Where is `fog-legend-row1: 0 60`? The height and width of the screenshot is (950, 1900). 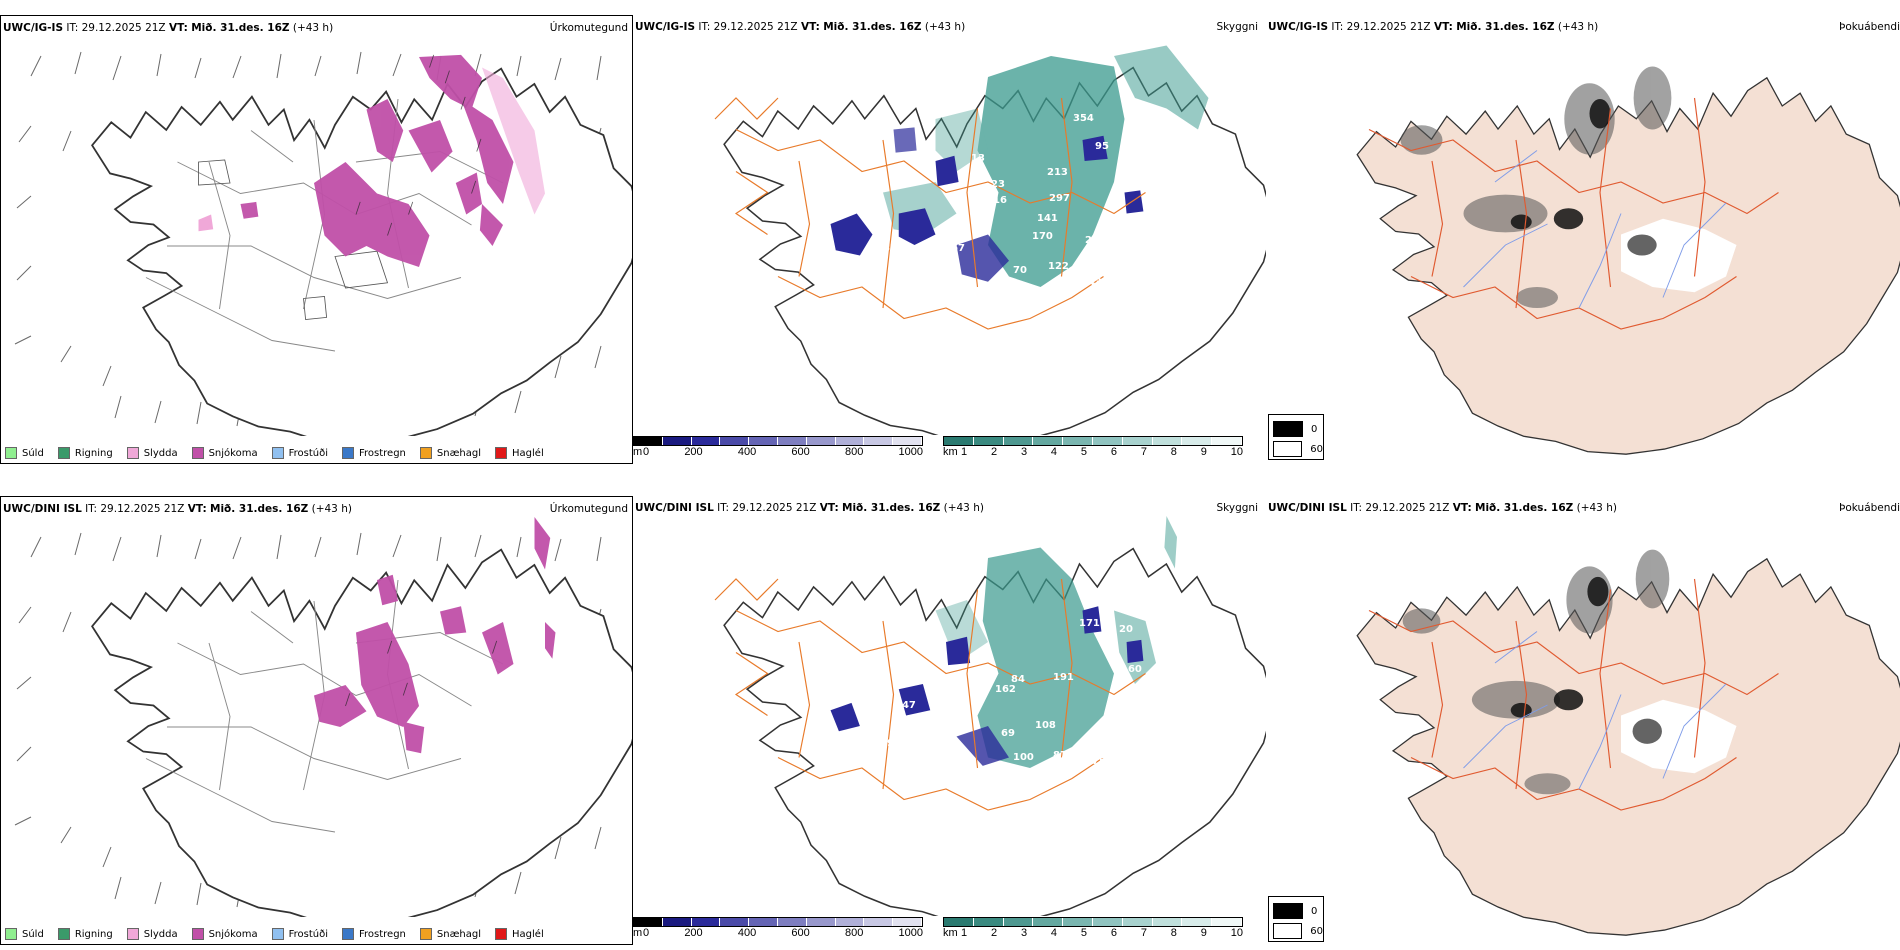 fog-legend-row1: 0 60 is located at coordinates (1296, 437).